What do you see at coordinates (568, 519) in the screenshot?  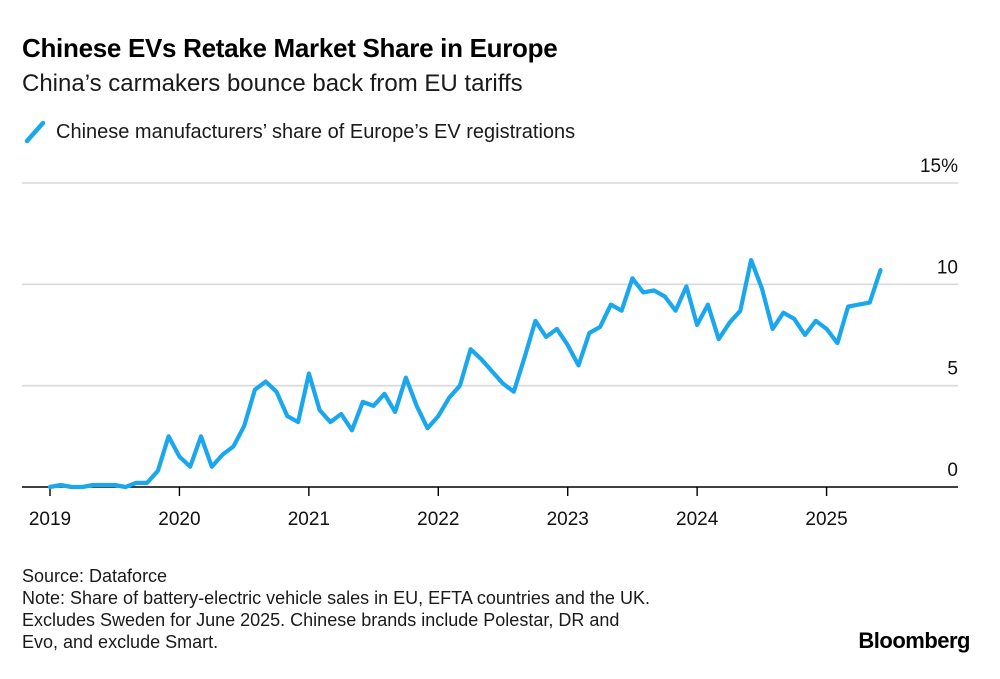 I see `x-tick-label: 2023` at bounding box center [568, 519].